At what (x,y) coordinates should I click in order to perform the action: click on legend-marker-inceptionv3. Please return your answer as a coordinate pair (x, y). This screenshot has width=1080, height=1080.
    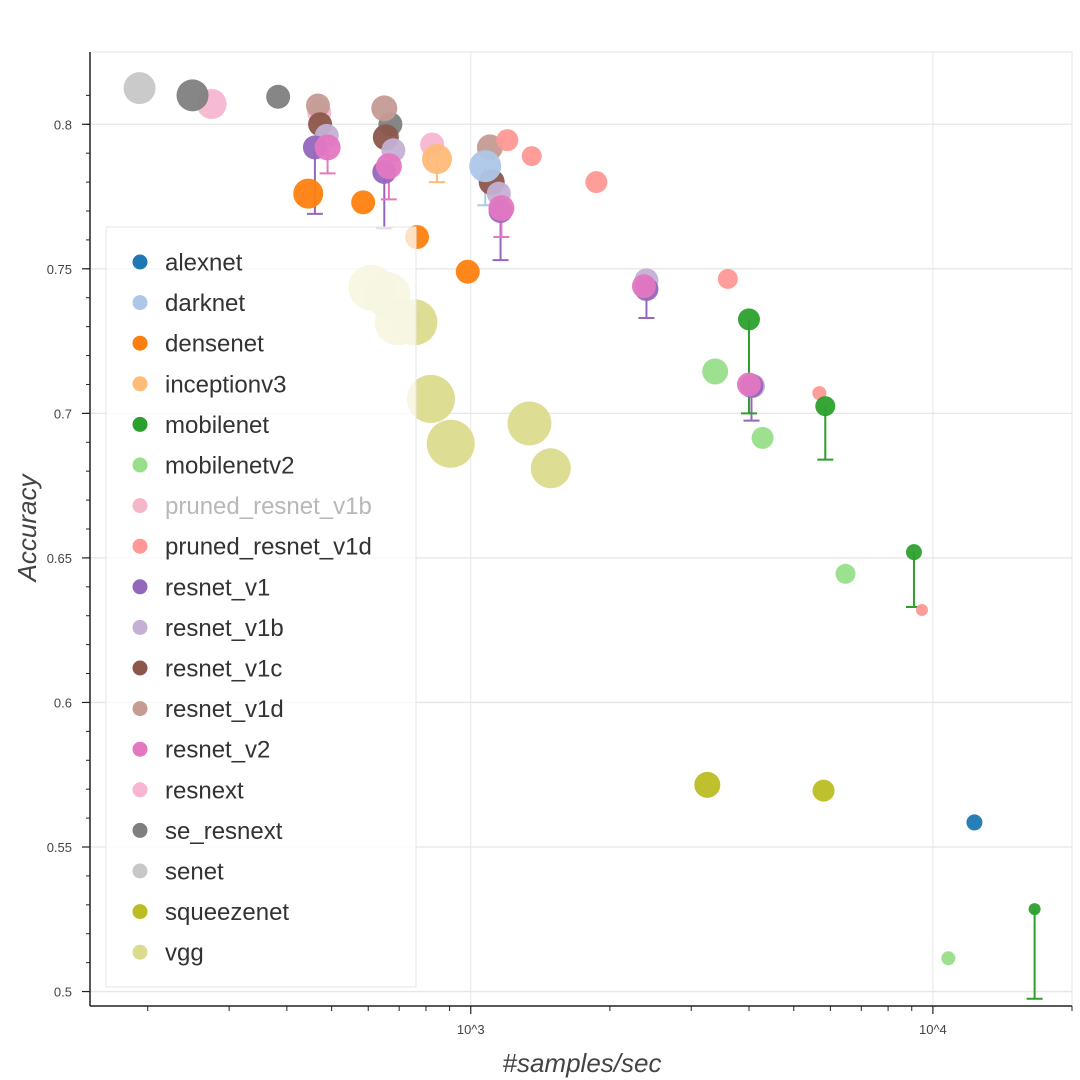
    Looking at the image, I should click on (140, 384).